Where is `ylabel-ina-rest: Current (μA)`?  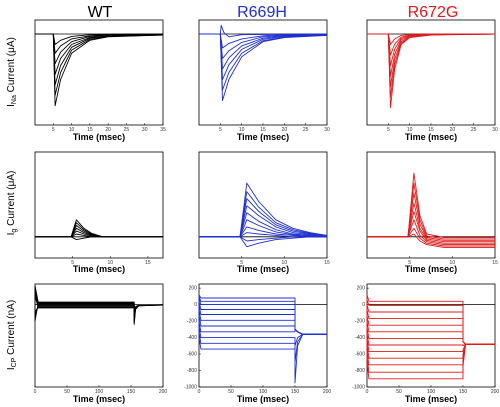
ylabel-ina-rest: Current (μA) is located at coordinates (11, 66).